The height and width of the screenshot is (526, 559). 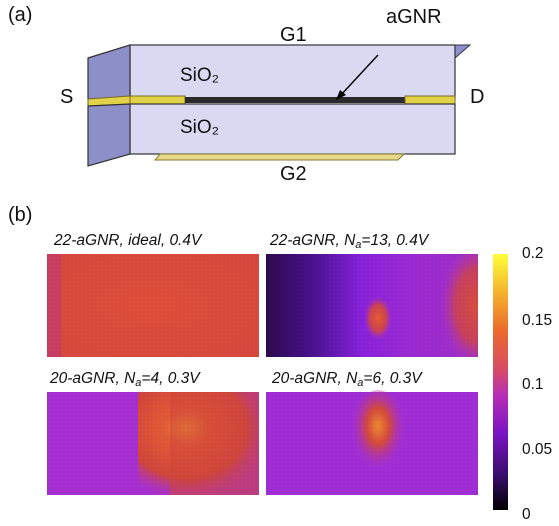 I want to click on bottom-block-side, so click(x=109, y=135).